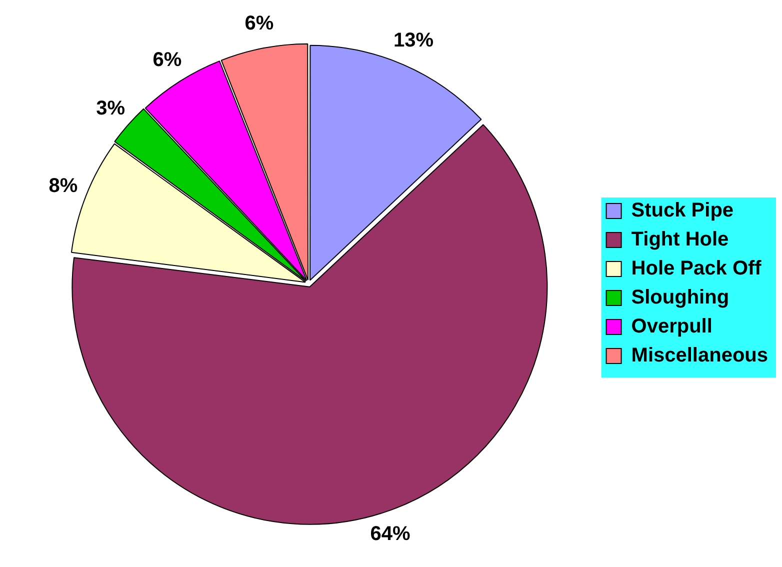 This screenshot has width=782, height=567. What do you see at coordinates (680, 297) in the screenshot?
I see `legend-label: Sloughing` at bounding box center [680, 297].